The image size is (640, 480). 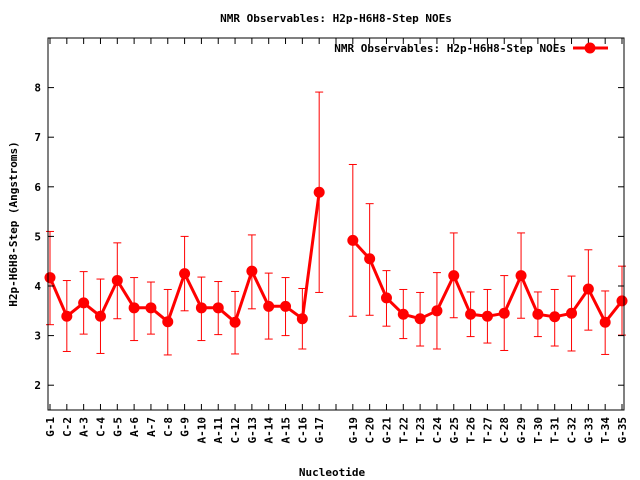 I want to click on x-tick-label: A-3, so click(x=84, y=427).